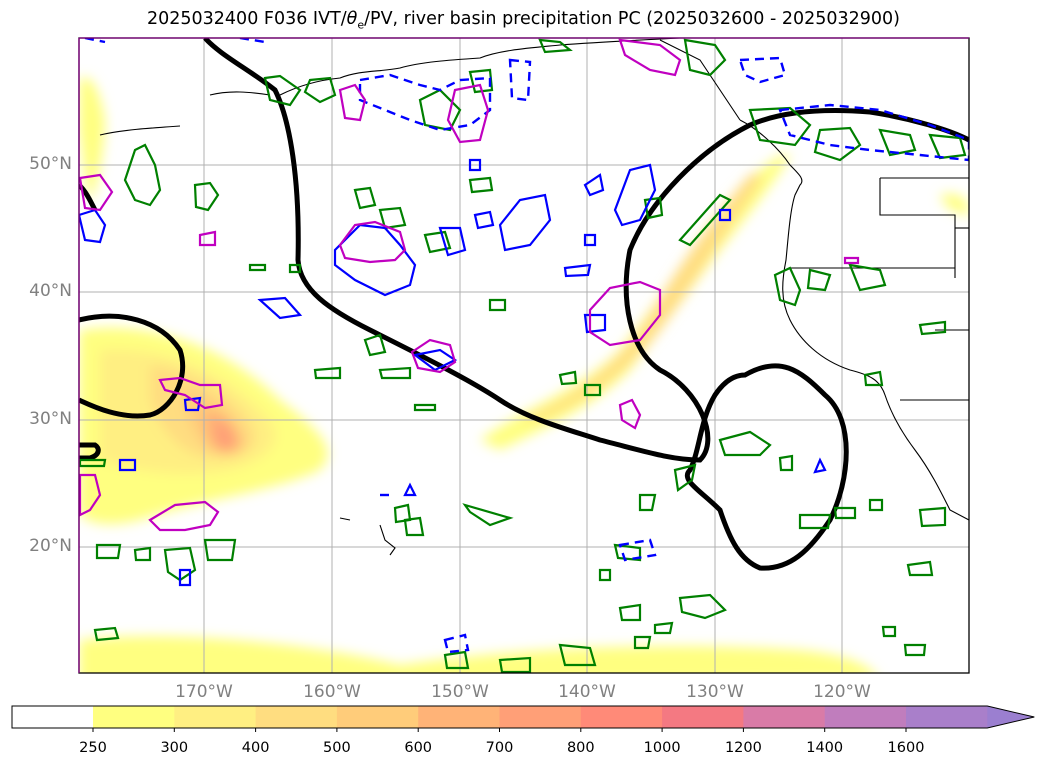 The height and width of the screenshot is (767, 1047). What do you see at coordinates (825, 748) in the screenshot?
I see `colorbar-tick-label: 1400` at bounding box center [825, 748].